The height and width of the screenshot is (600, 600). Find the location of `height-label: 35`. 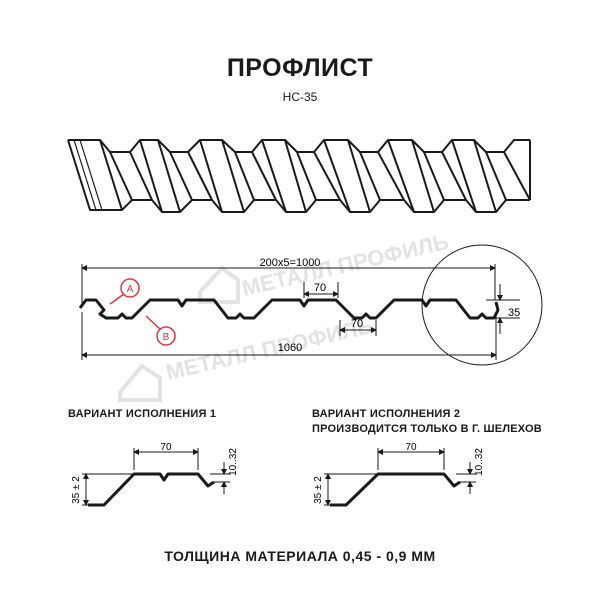

height-label: 35 is located at coordinates (514, 313).